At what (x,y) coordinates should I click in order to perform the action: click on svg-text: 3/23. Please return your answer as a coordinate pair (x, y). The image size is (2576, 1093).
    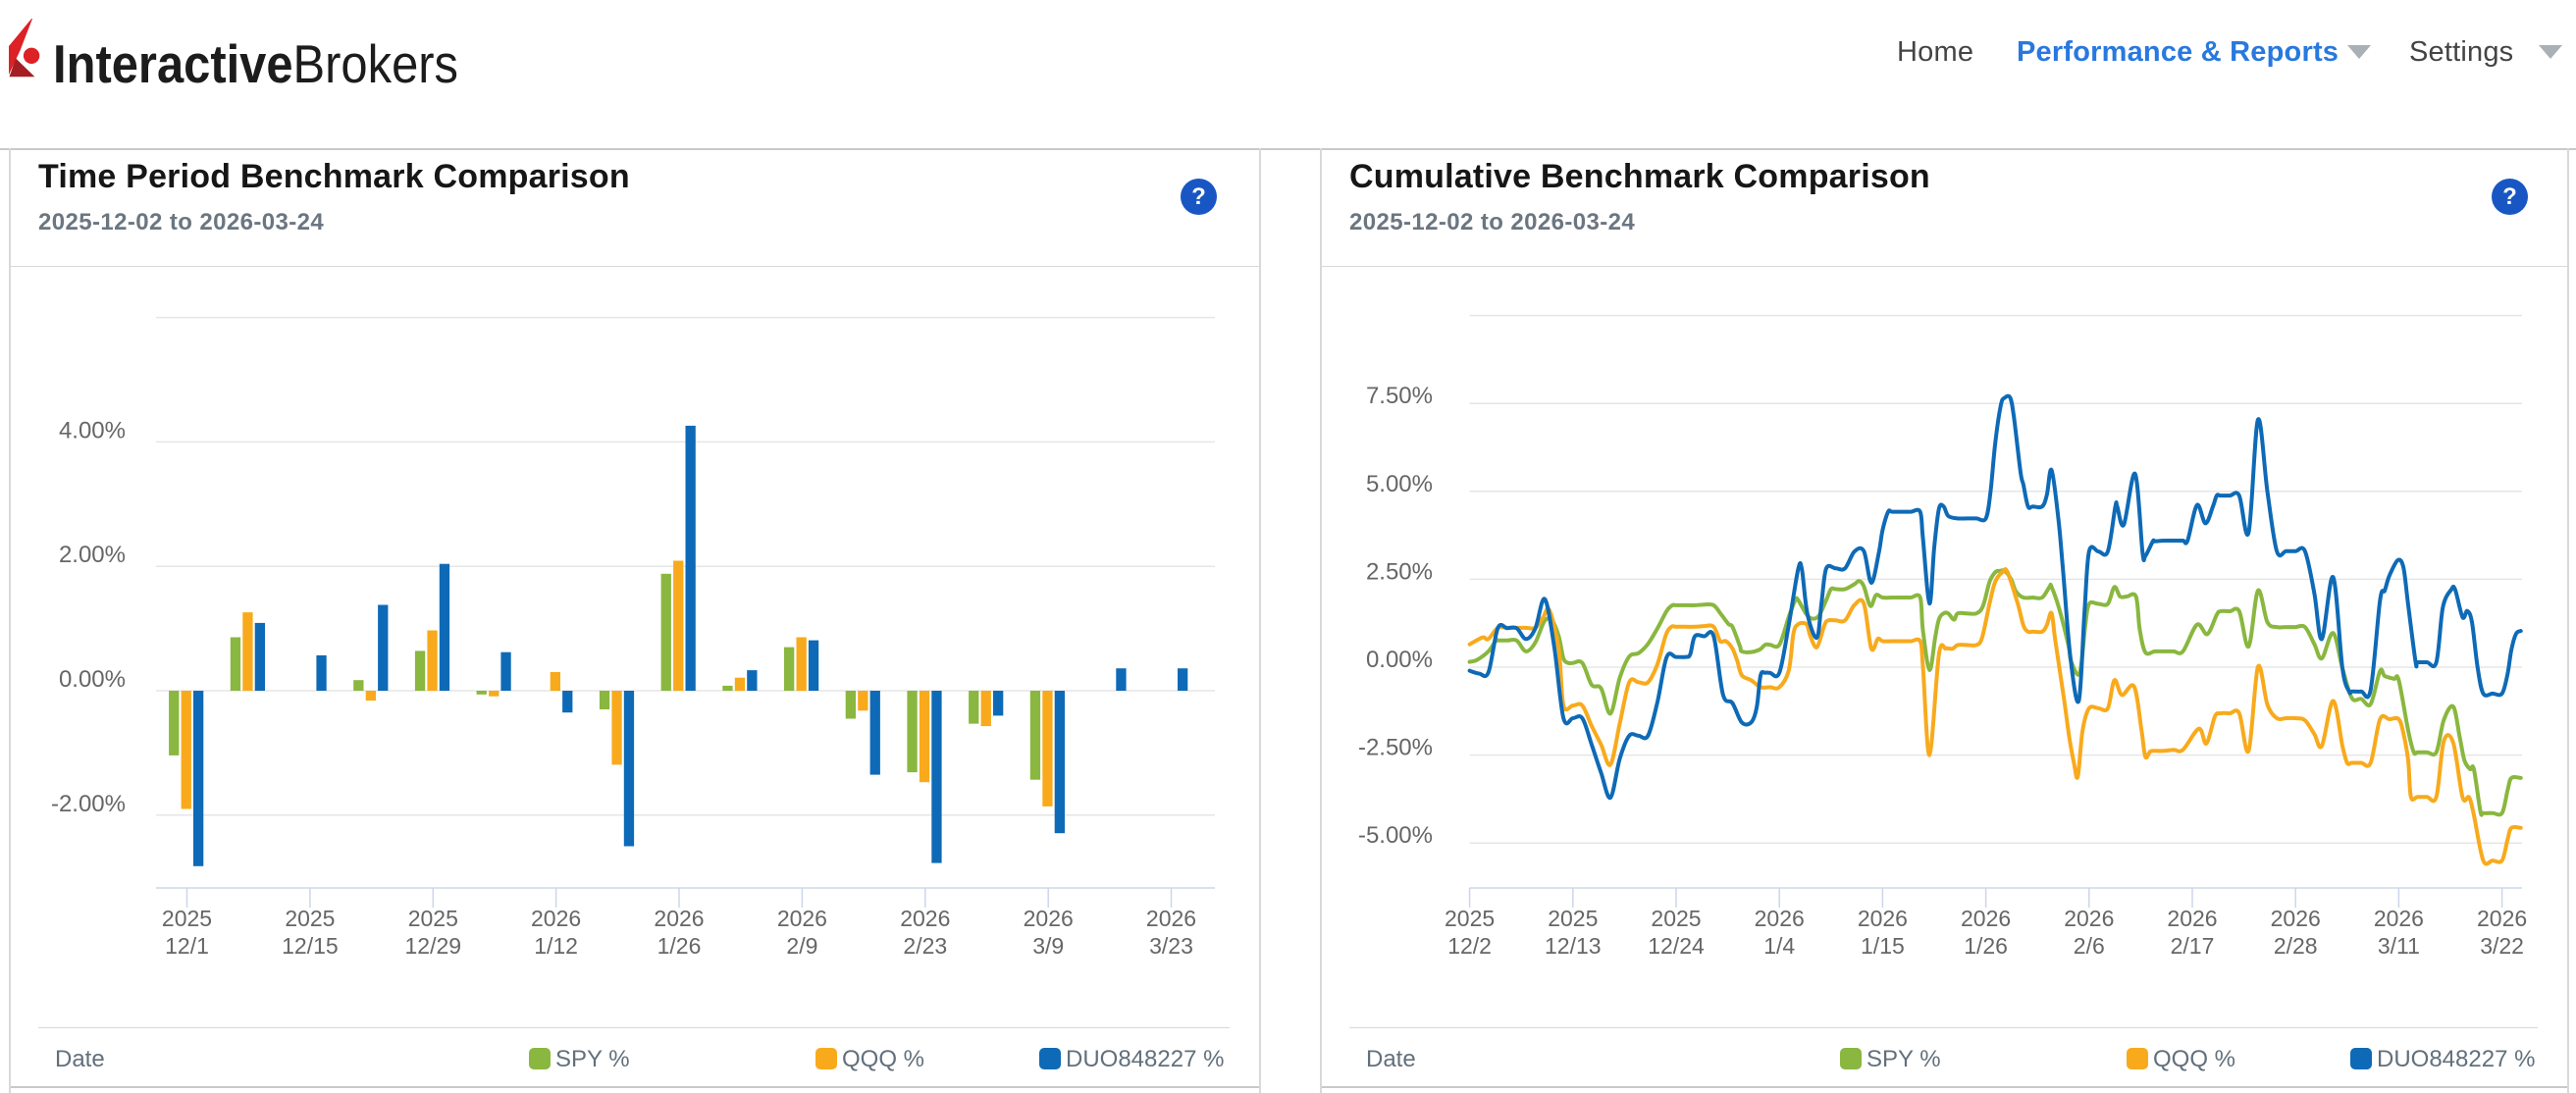
    Looking at the image, I should click on (1171, 946).